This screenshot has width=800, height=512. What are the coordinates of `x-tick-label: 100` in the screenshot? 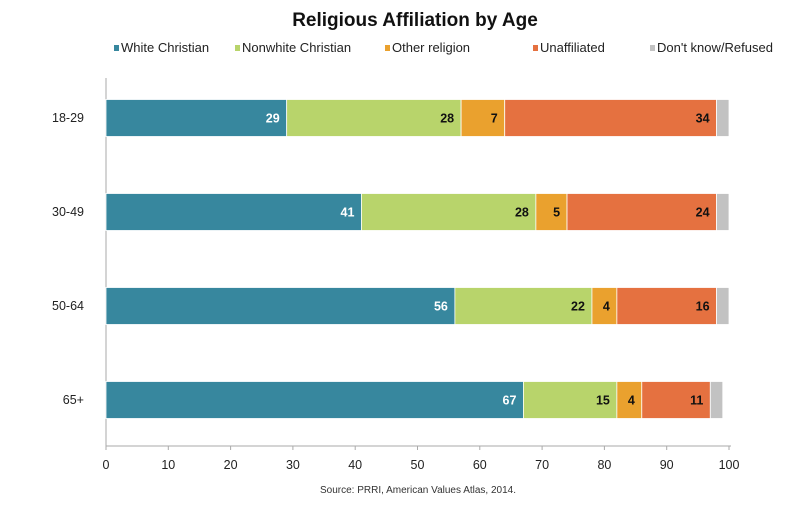 It's located at (729, 465).